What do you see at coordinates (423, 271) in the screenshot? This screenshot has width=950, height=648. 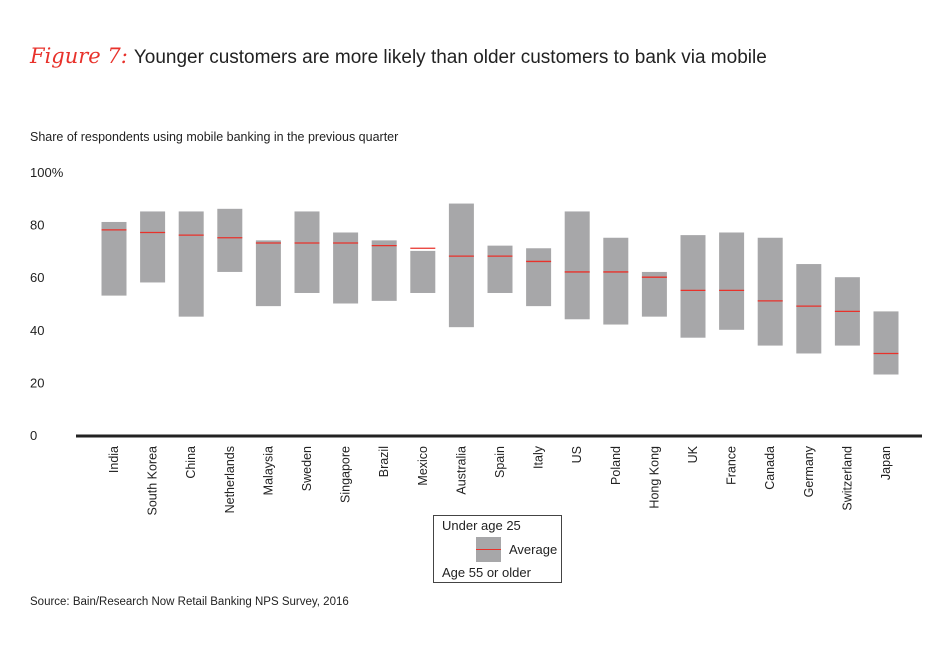 I see `bar-mexico` at bounding box center [423, 271].